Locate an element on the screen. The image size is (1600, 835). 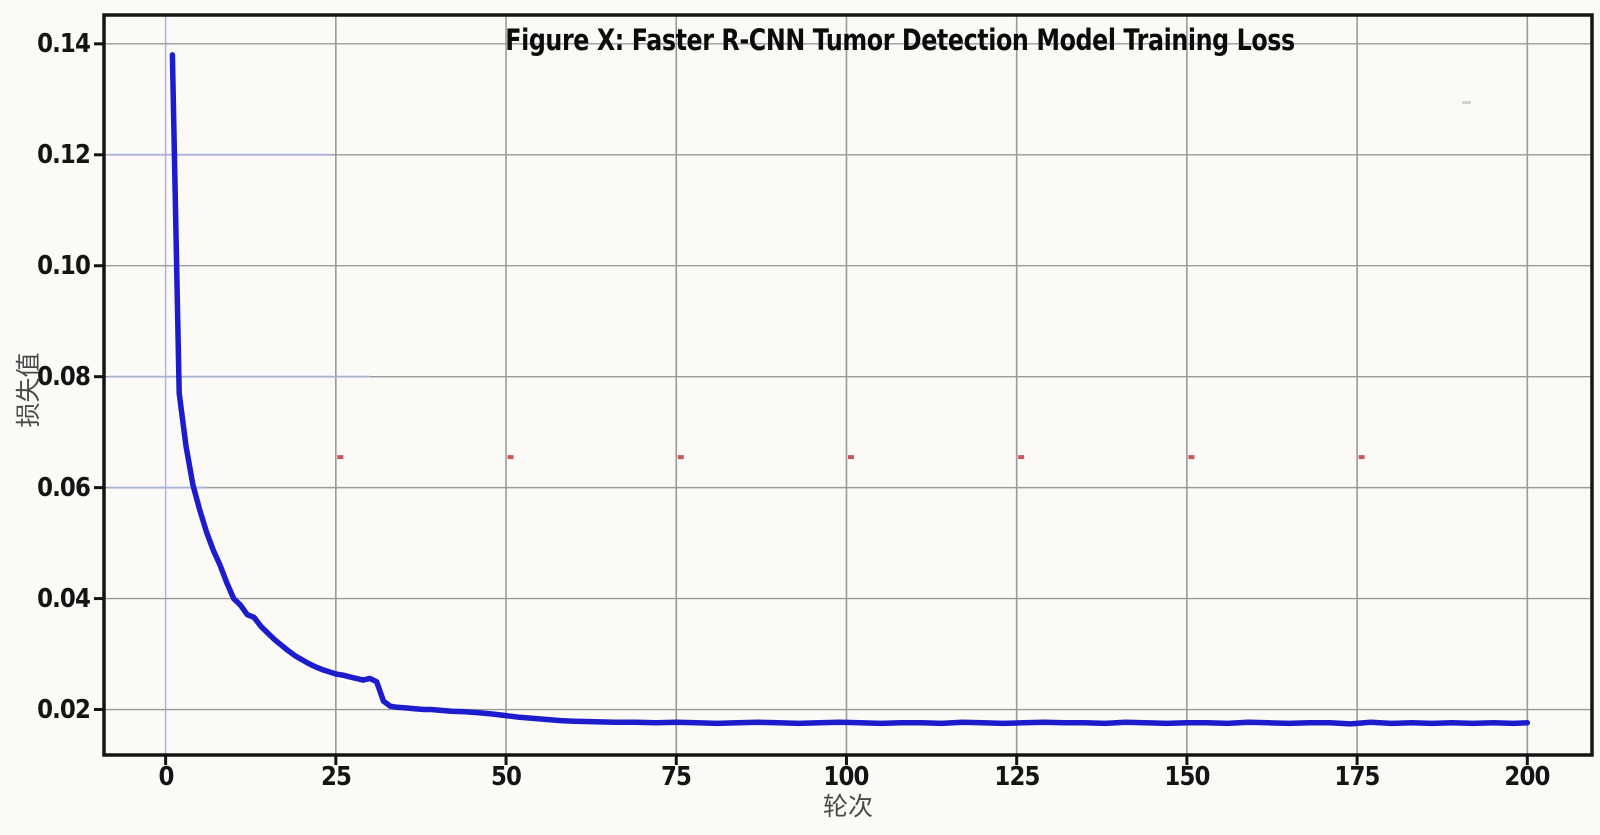
x-tick-label-175: 175 is located at coordinates (1357, 777).